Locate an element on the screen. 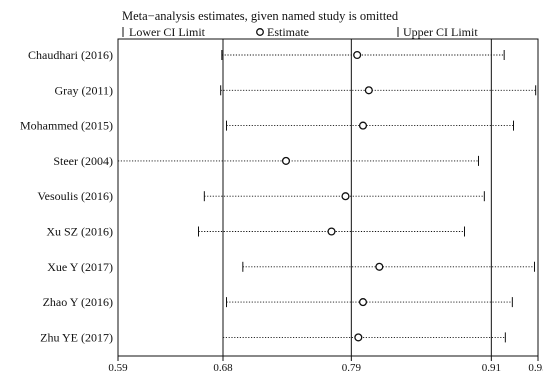 The width and height of the screenshot is (543, 375). x-axis: 0.59 0.68 0.79 0.91 0.95 is located at coordinates (325, 364).